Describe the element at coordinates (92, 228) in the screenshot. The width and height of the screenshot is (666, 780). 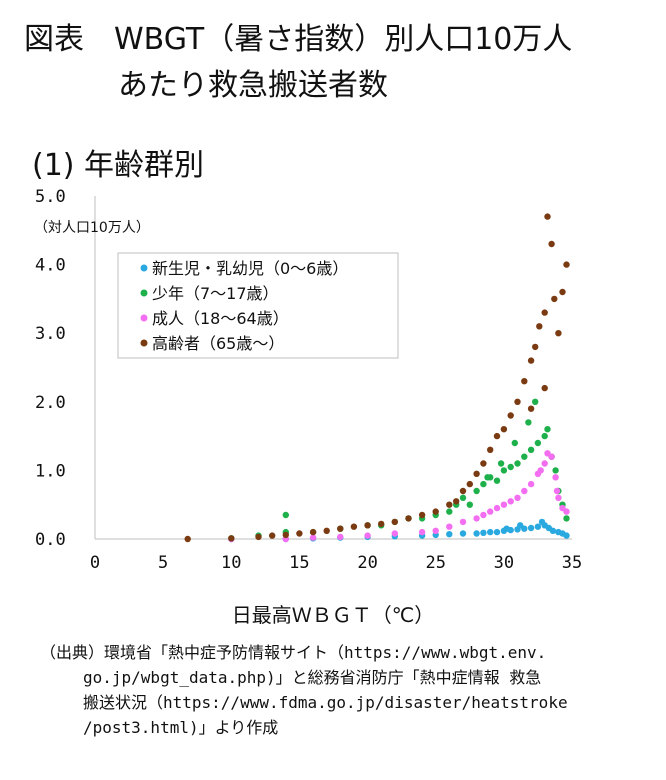
I see `y-axis-unit-label: （対人口10万人）` at that location.